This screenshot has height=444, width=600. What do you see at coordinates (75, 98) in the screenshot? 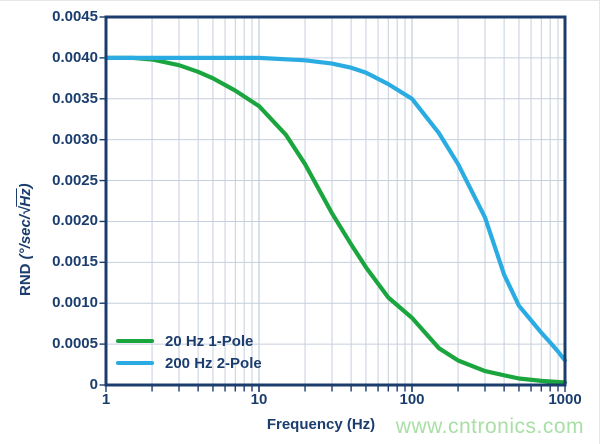
I see `y-tick-label: 0.0035` at bounding box center [75, 98].